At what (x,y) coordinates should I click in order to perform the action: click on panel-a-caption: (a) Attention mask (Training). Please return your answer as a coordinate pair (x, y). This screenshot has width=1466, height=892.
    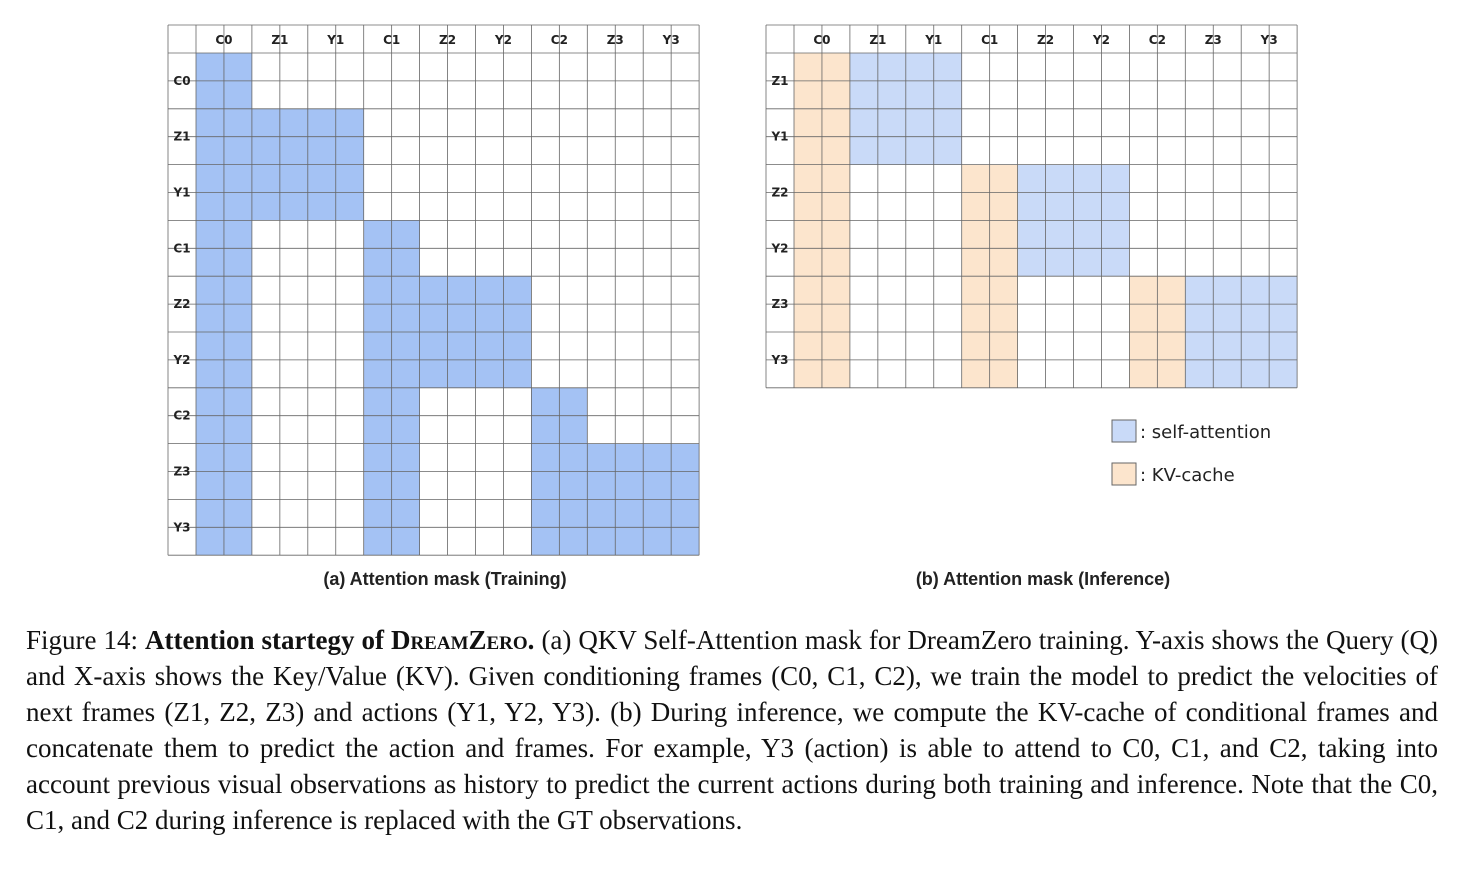
    Looking at the image, I should click on (444, 579).